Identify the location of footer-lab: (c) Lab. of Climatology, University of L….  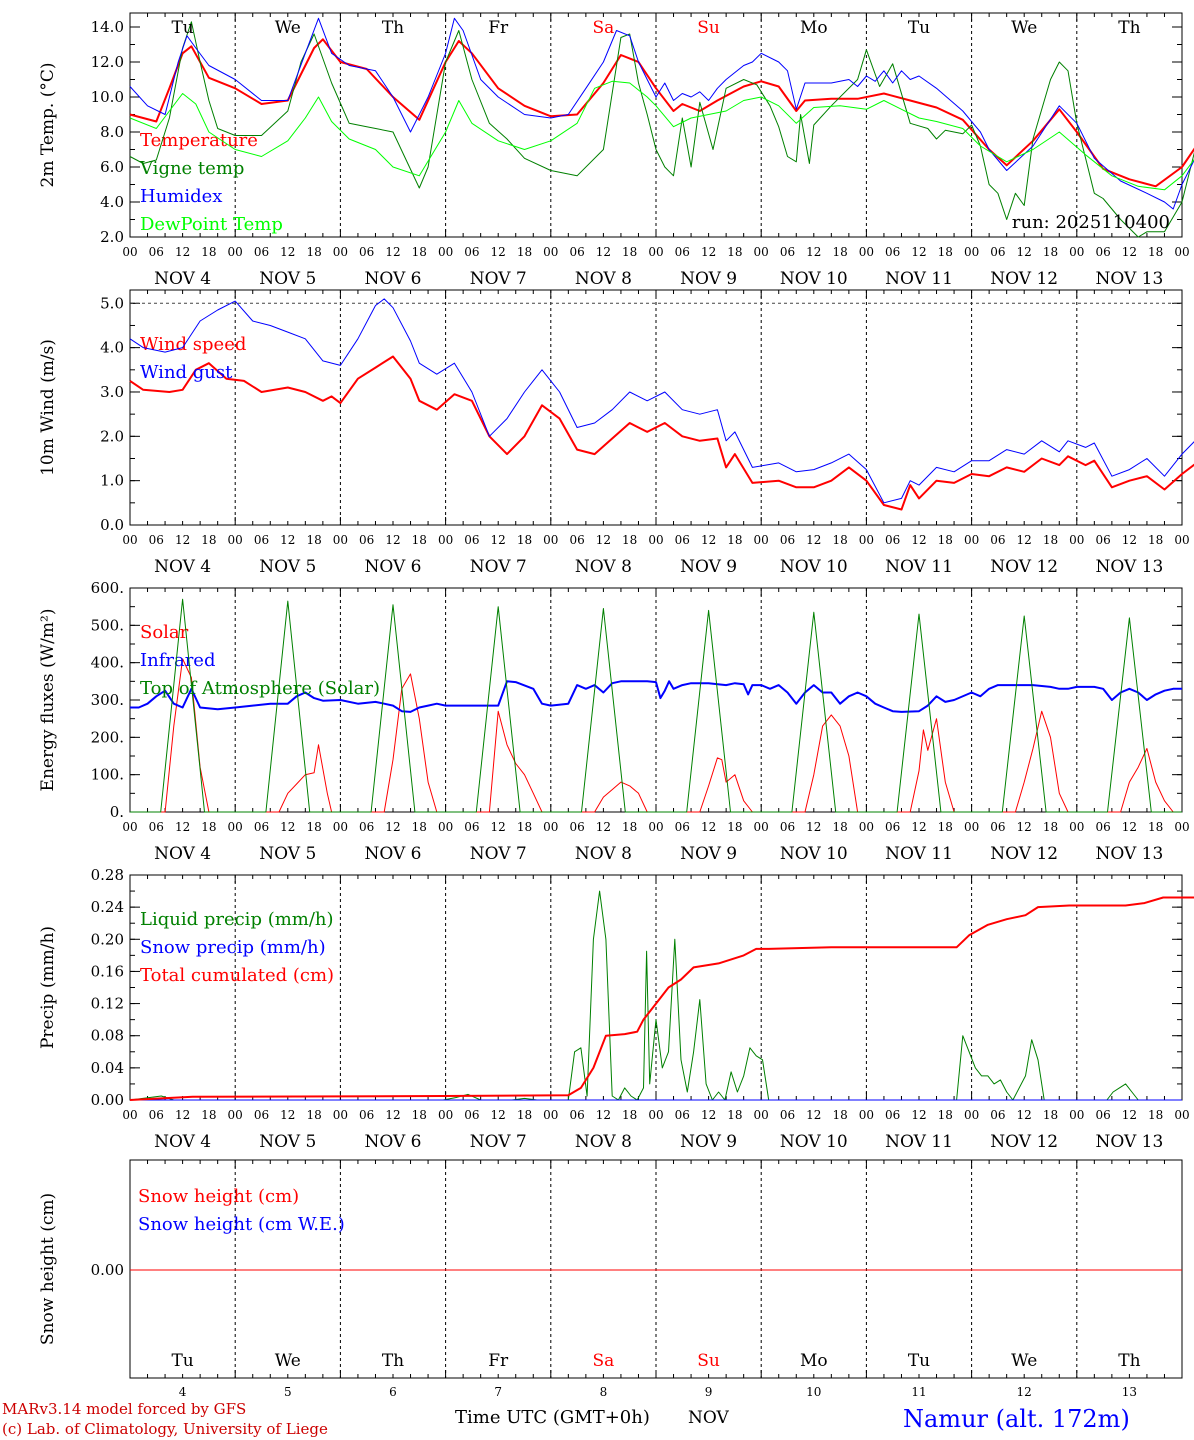
(165, 1429).